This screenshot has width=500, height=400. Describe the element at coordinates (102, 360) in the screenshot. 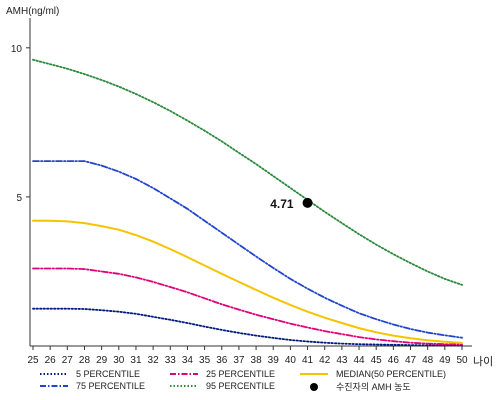

I see `x-tick-label: 29` at that location.